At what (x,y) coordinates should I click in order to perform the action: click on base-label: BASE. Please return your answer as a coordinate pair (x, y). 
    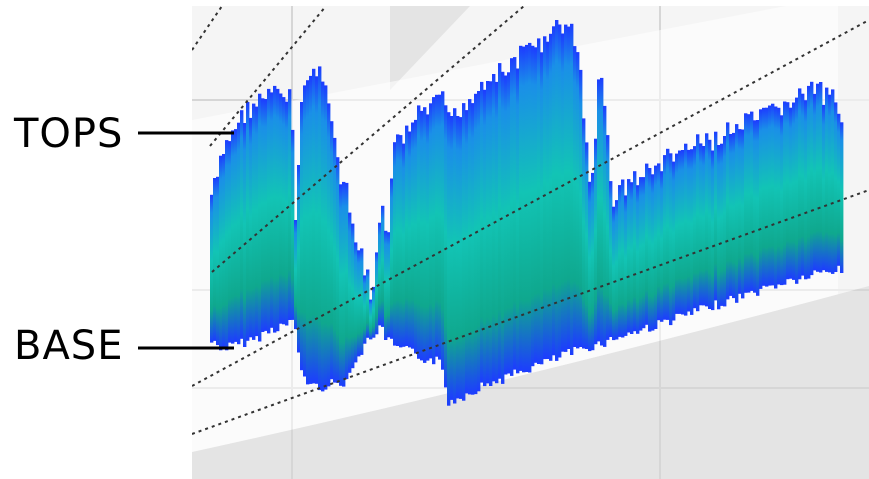
    Looking at the image, I should click on (69, 346).